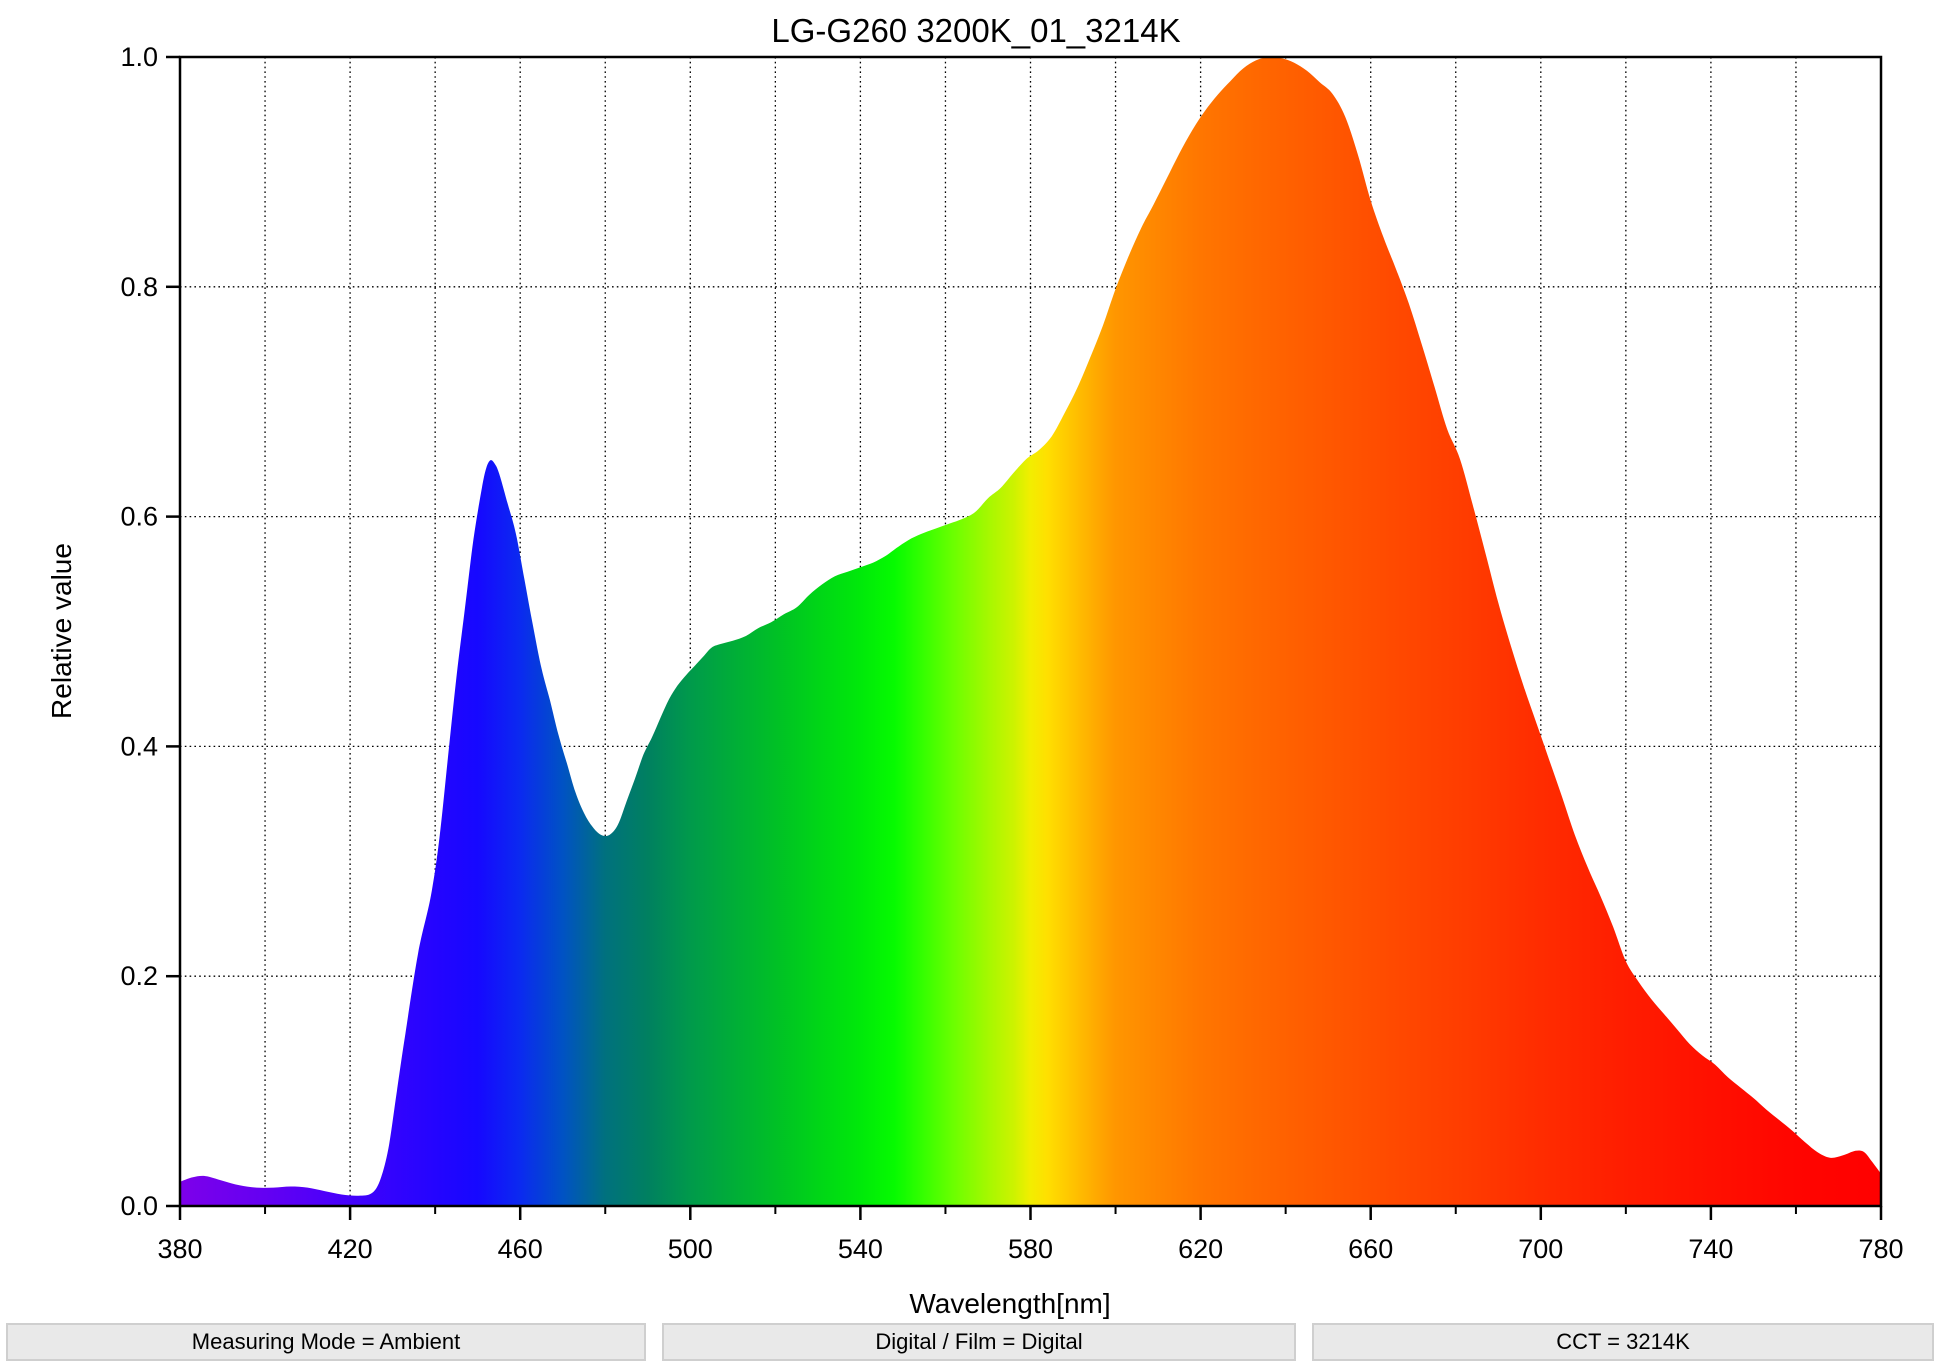 The width and height of the screenshot is (1940, 1366). What do you see at coordinates (520, 1249) in the screenshot?
I see `x-tick-label: 460` at bounding box center [520, 1249].